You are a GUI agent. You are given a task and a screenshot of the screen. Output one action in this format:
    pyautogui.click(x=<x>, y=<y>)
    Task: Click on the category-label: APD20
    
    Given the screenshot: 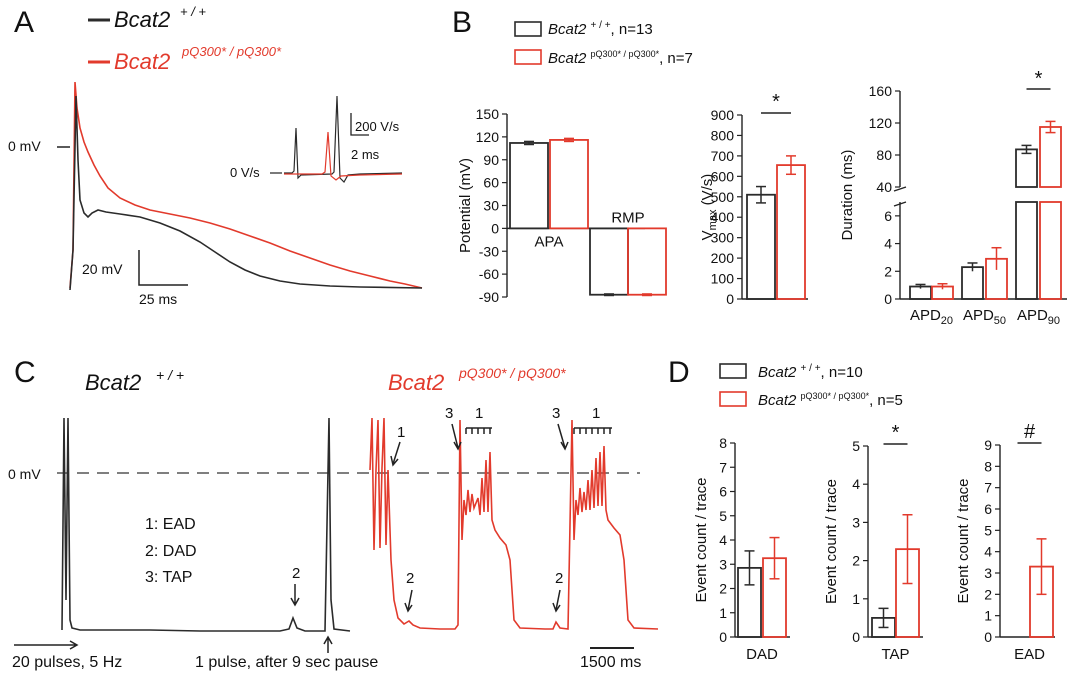 What is the action you would take?
    pyautogui.click(x=931, y=317)
    